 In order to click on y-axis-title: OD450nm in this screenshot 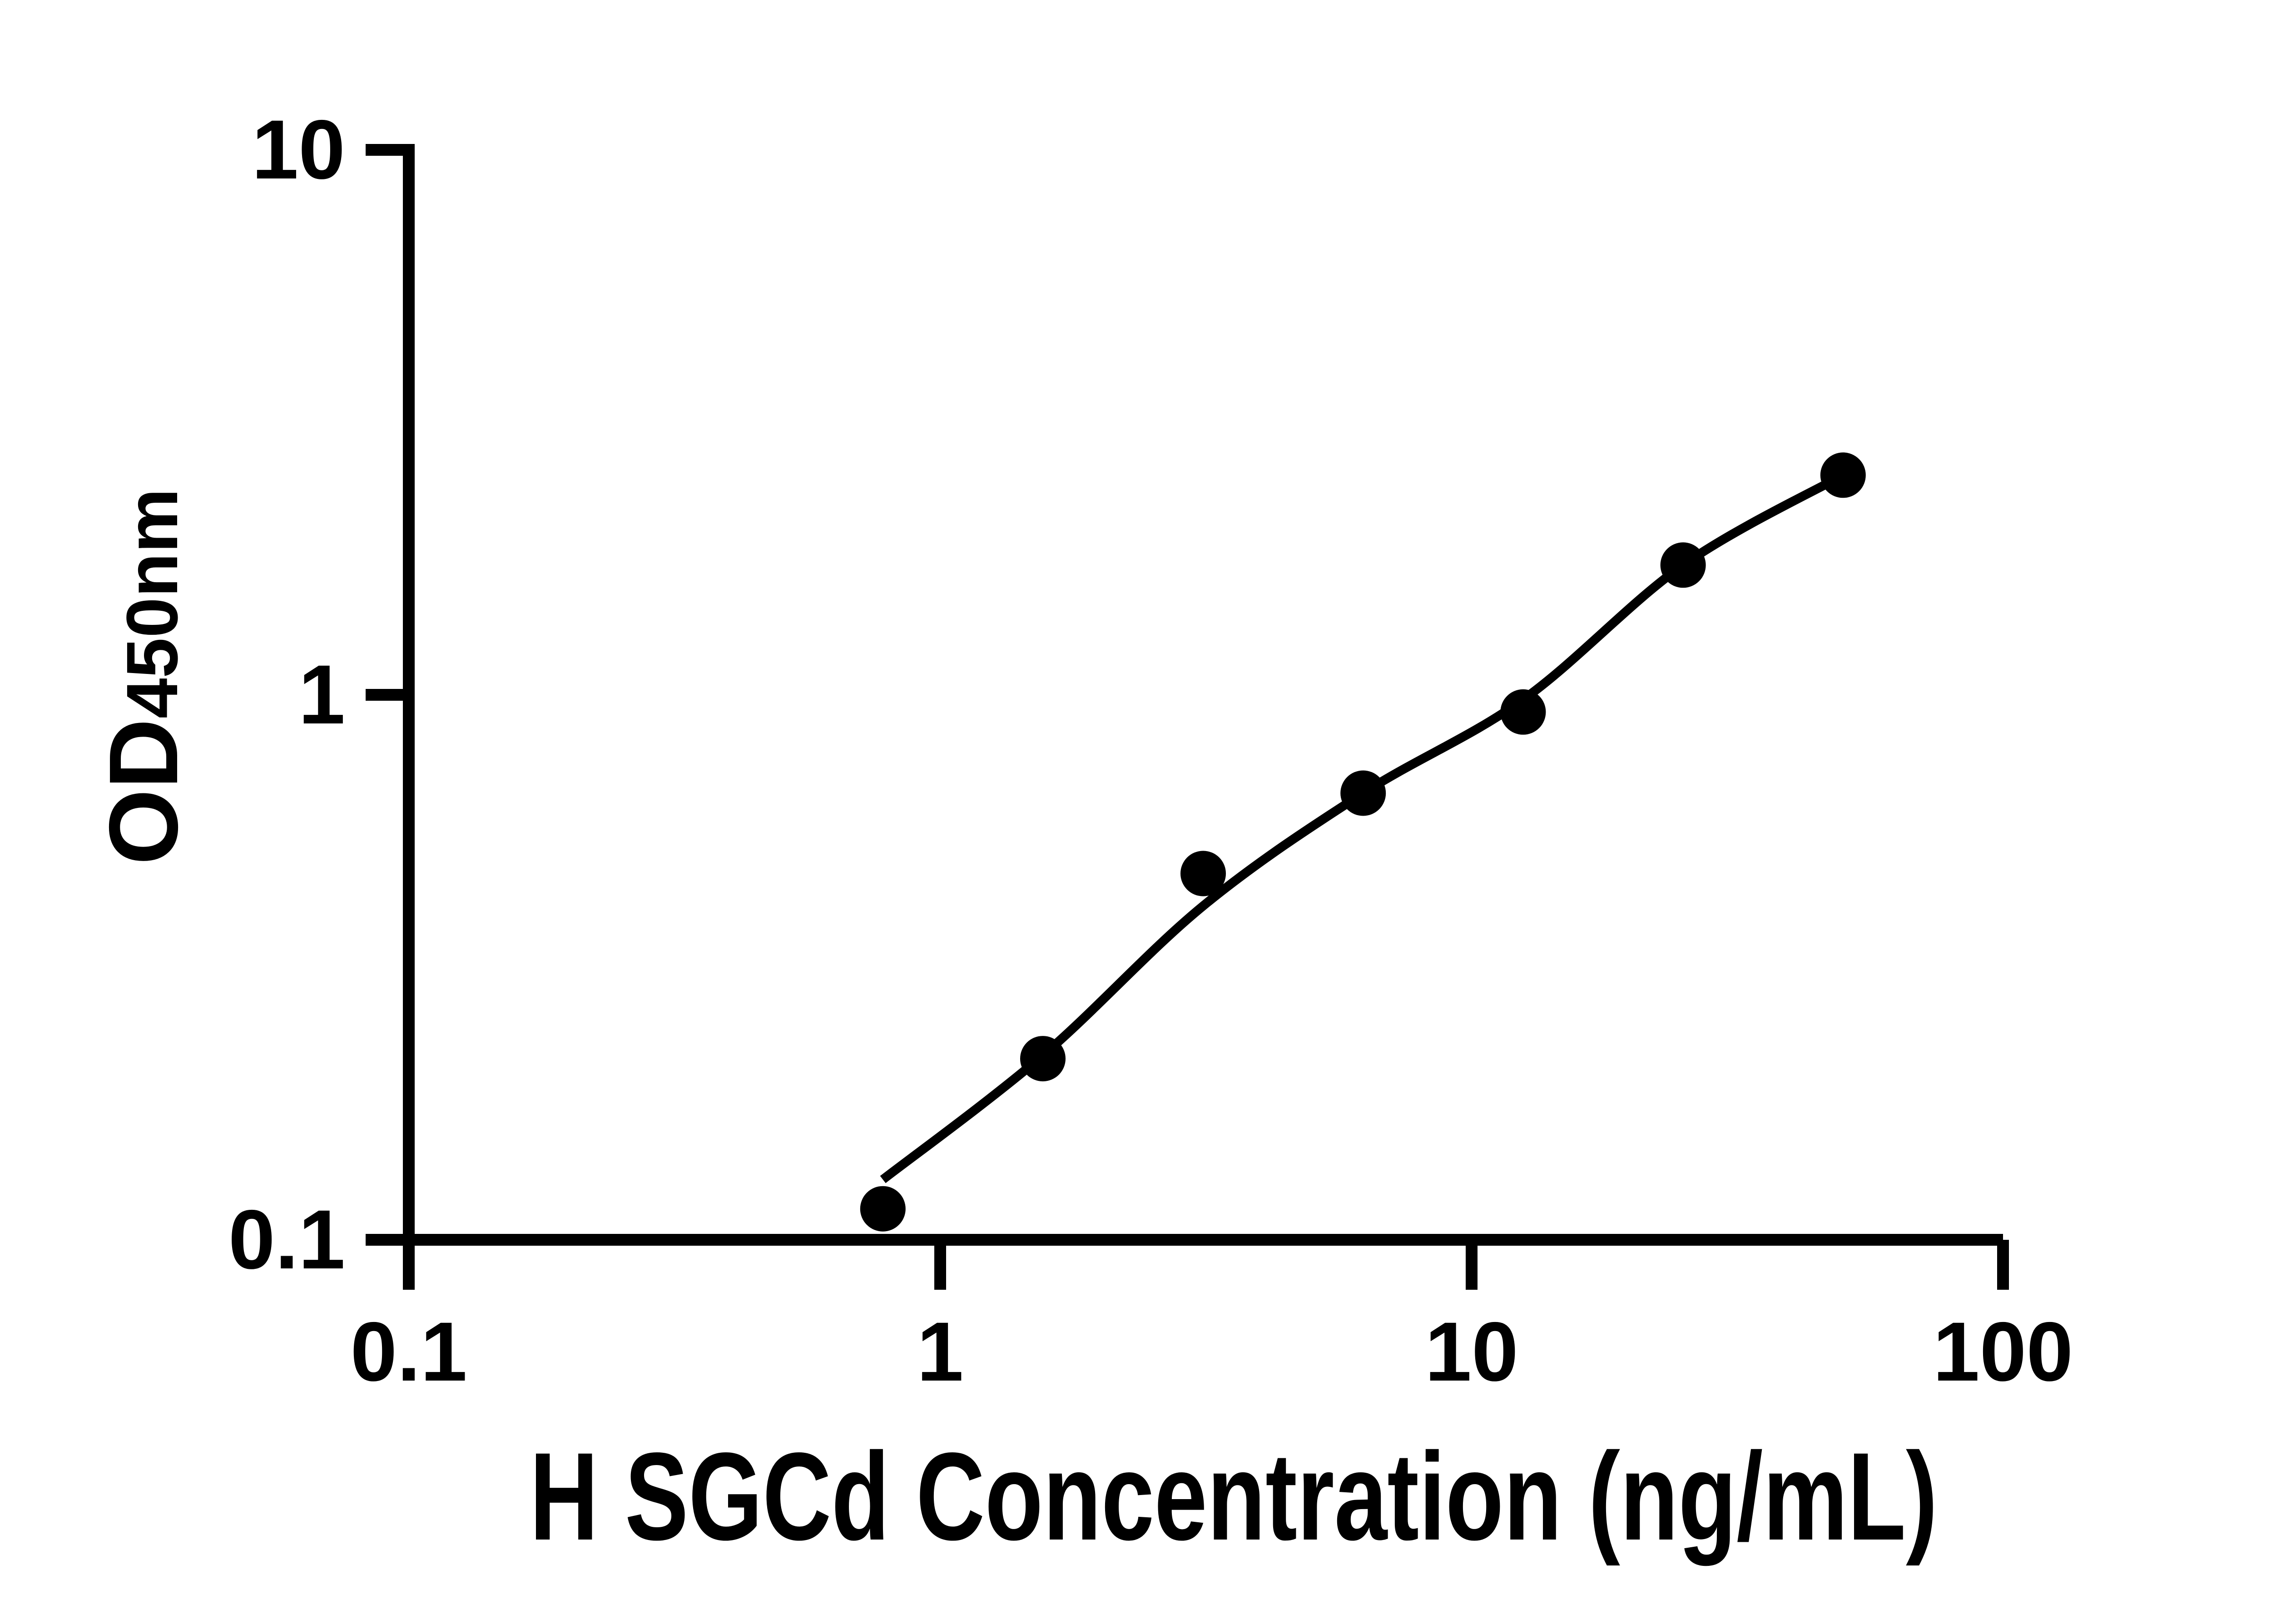, I will do `click(143, 676)`.